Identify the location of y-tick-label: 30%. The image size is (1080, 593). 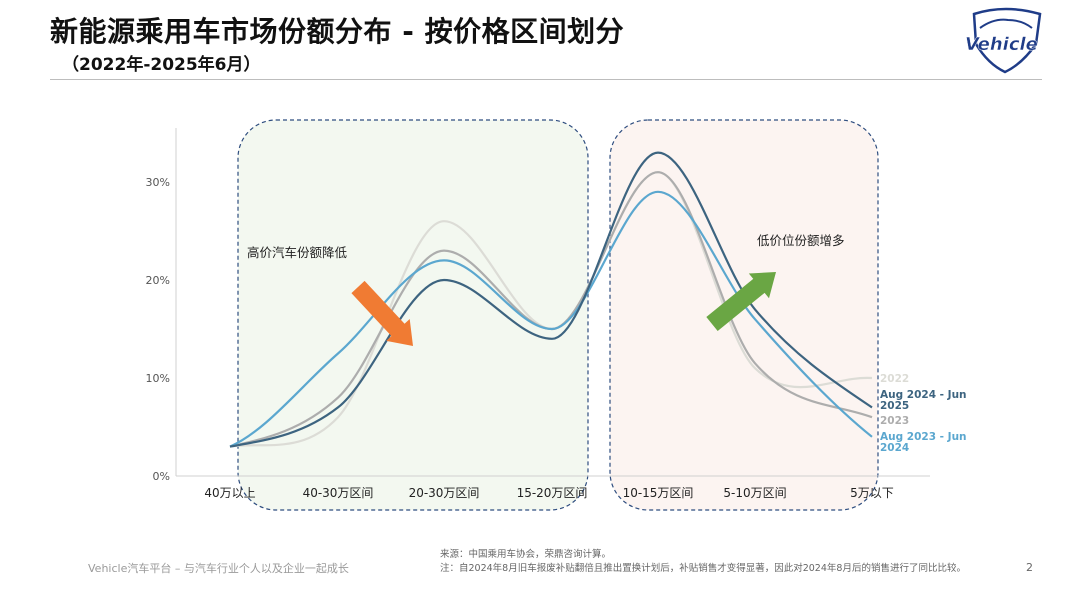
(158, 182).